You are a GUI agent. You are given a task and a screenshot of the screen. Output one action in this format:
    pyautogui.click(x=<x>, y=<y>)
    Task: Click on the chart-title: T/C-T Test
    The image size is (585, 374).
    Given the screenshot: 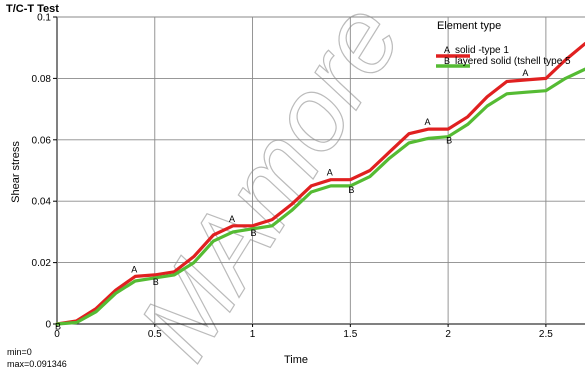 What is the action you would take?
    pyautogui.click(x=32, y=9)
    